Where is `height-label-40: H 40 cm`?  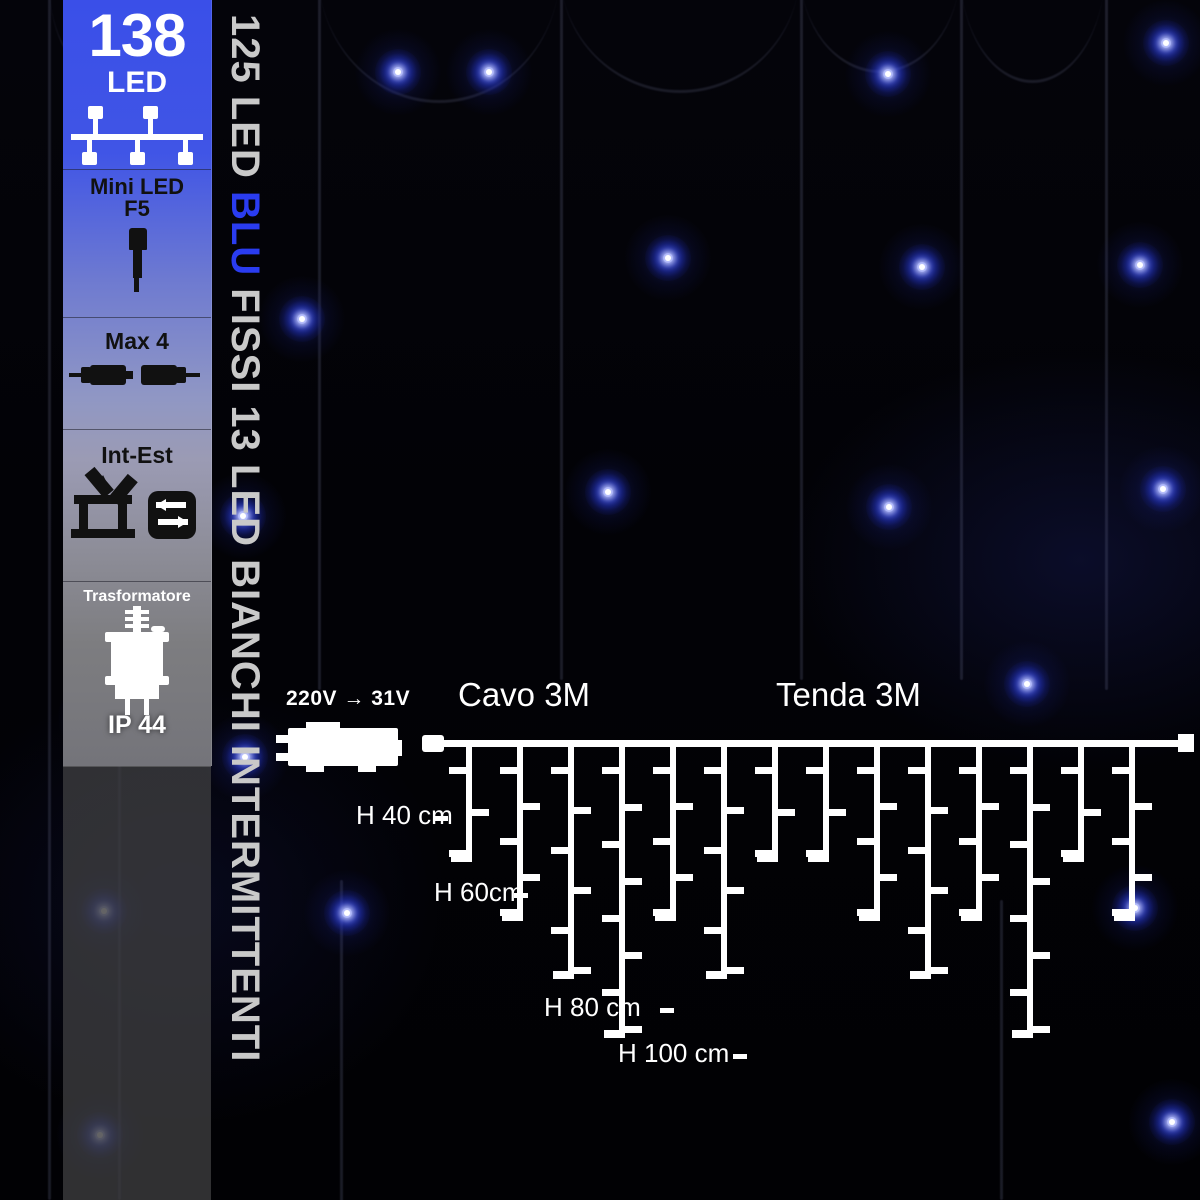 height-label-40: H 40 cm is located at coordinates (404, 815).